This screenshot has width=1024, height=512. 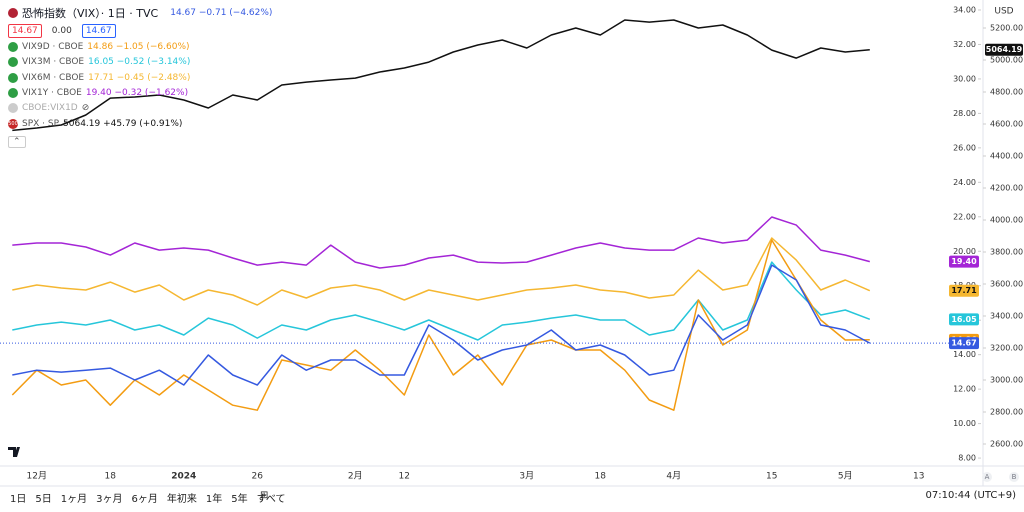 What do you see at coordinates (771, 477) in the screenshot?
I see `x-tick-label: 15` at bounding box center [771, 477].